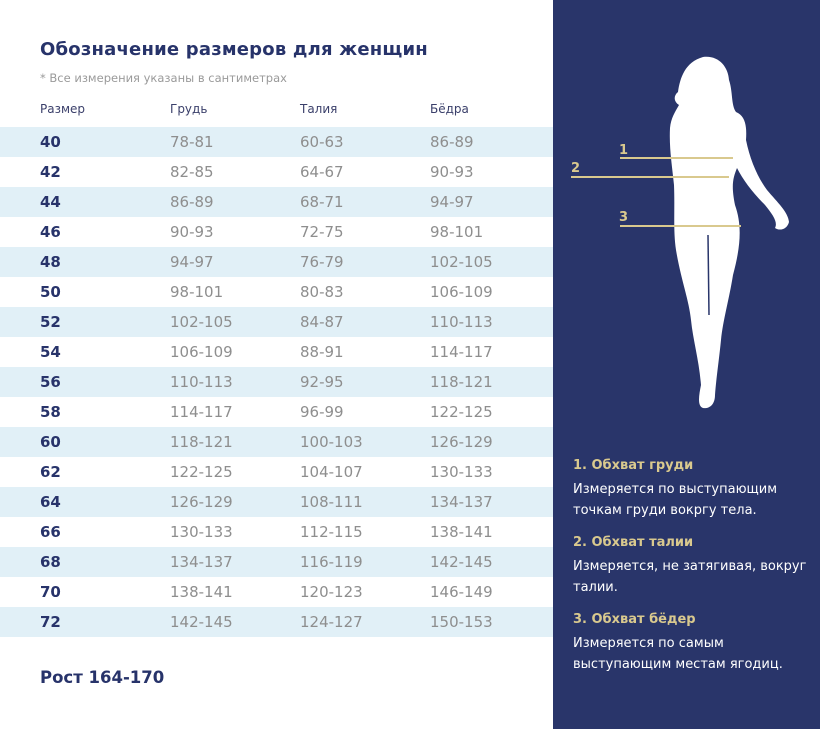 This screenshot has height=729, width=820. What do you see at coordinates (690, 577) in the screenshot?
I see `waist-text: Измеряется, не затягивая, вокруг талии.` at bounding box center [690, 577].